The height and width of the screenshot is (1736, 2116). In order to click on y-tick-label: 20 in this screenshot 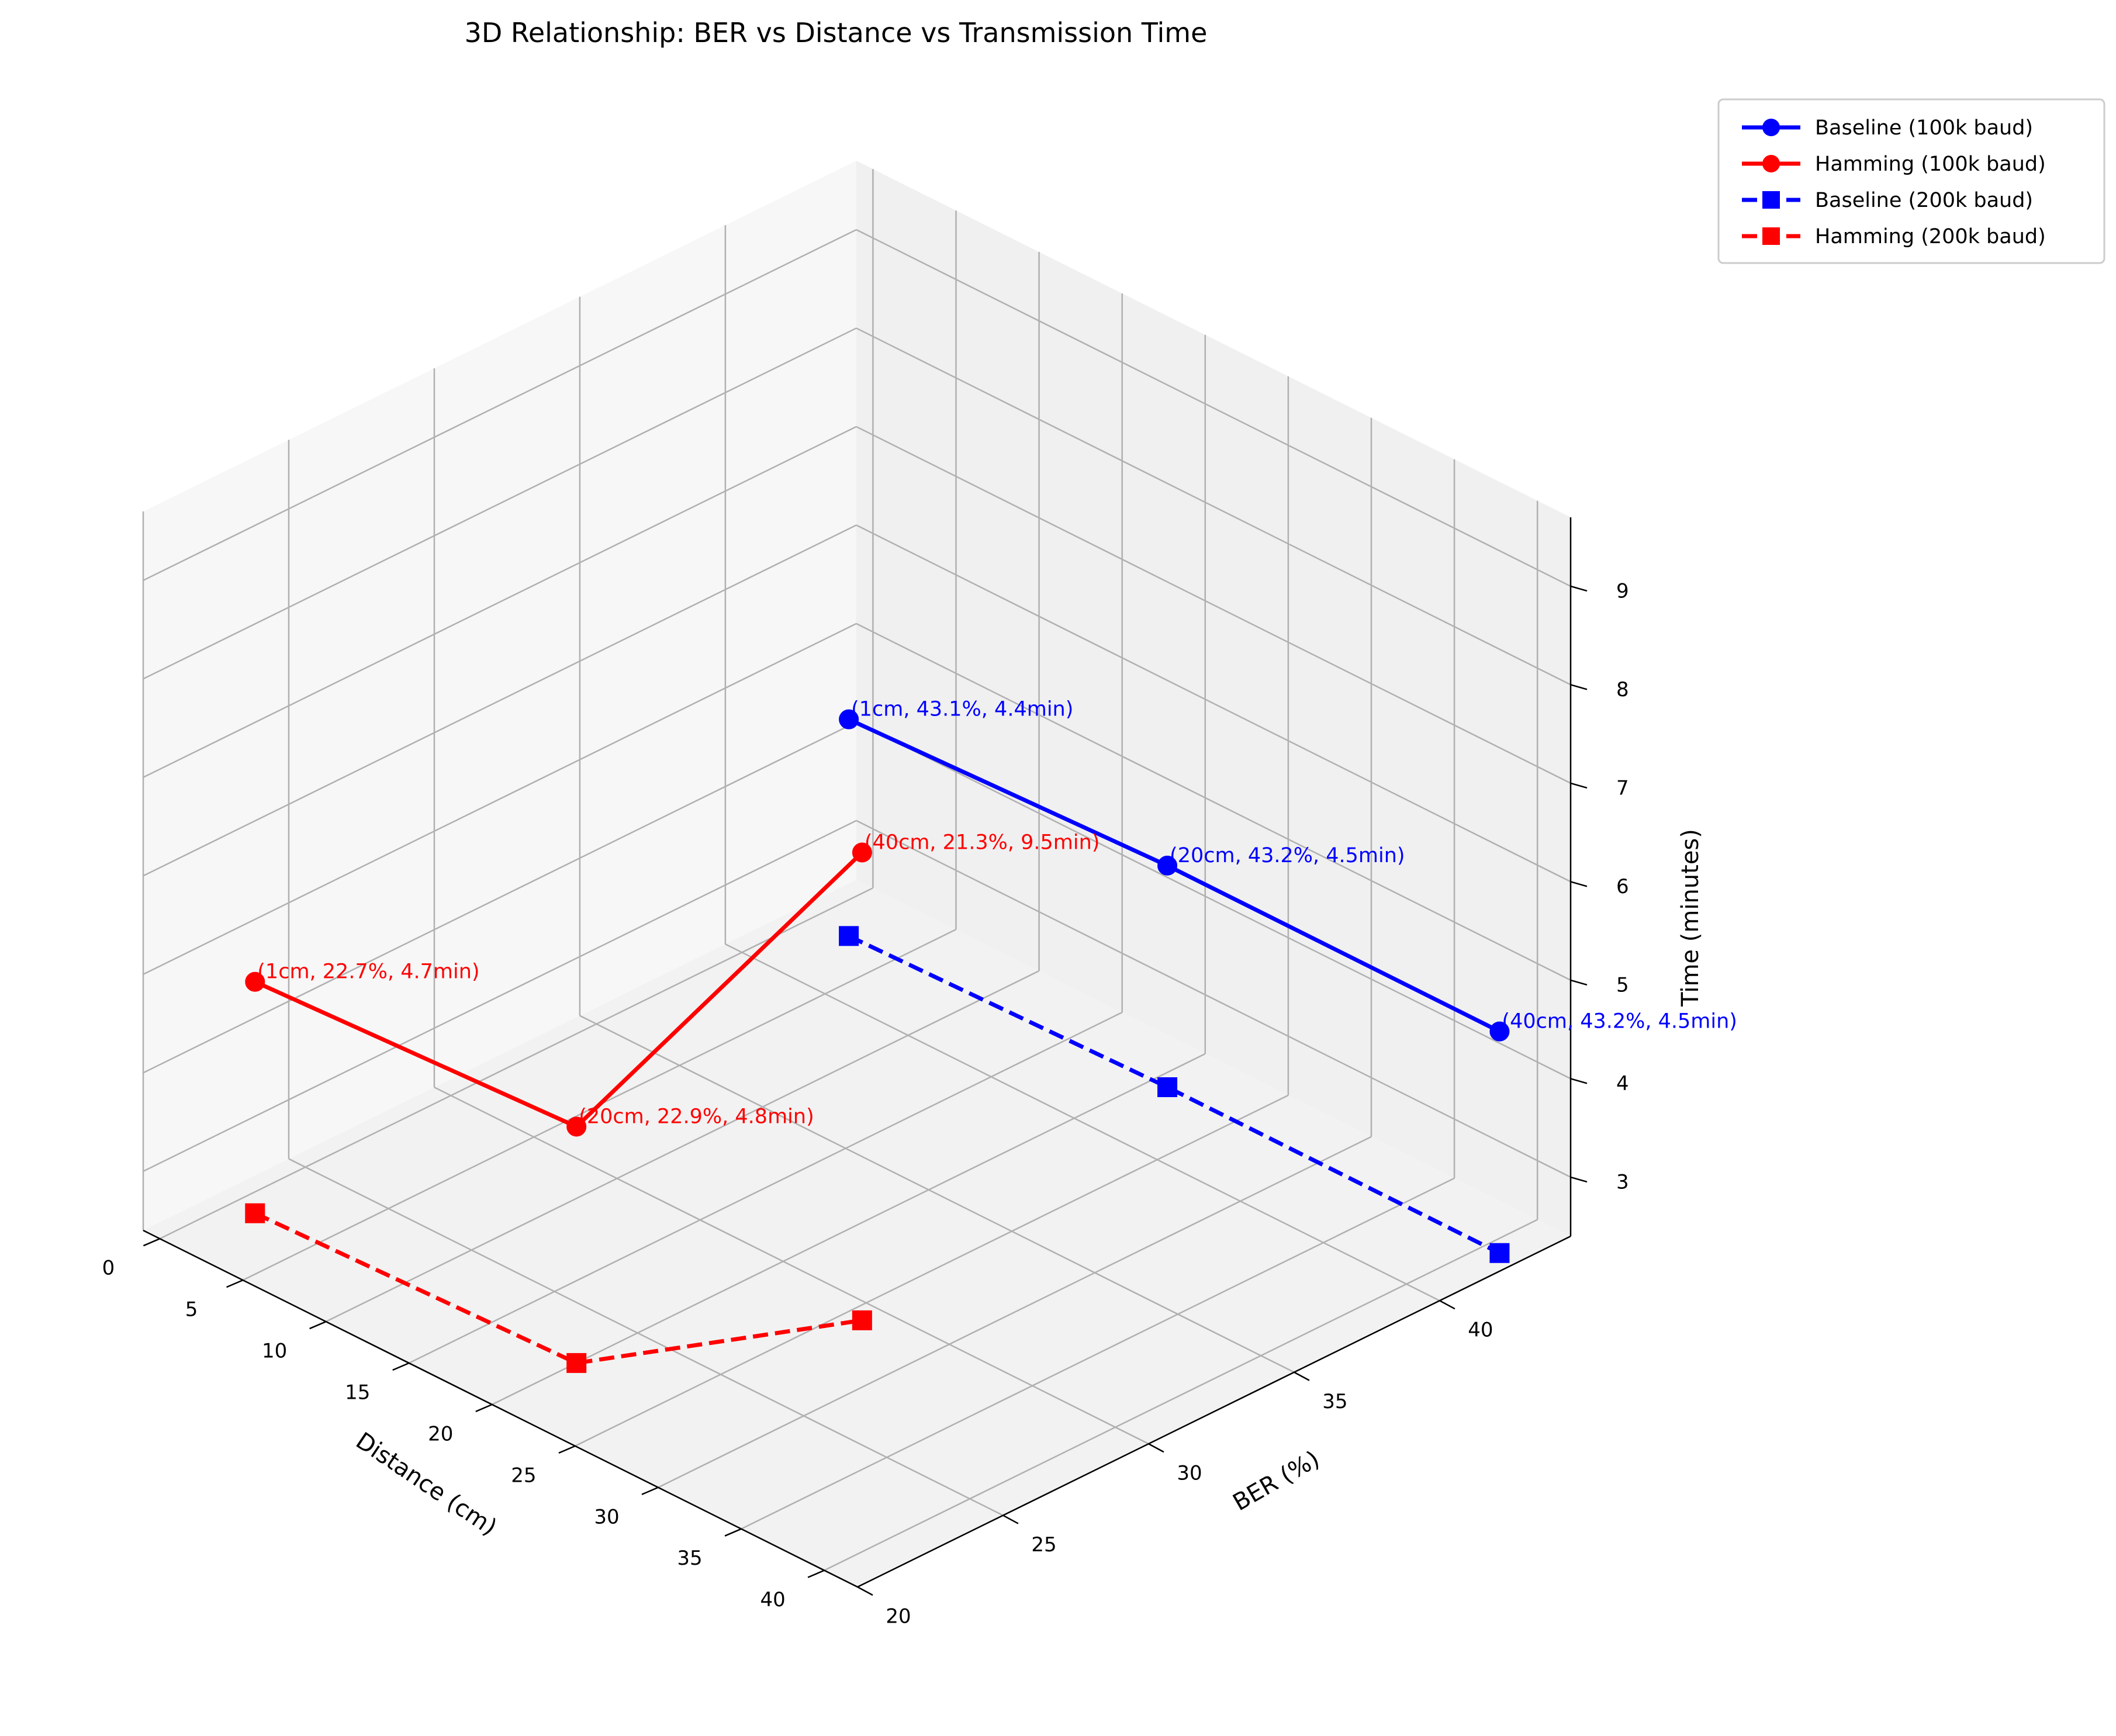, I will do `click(898, 1616)`.